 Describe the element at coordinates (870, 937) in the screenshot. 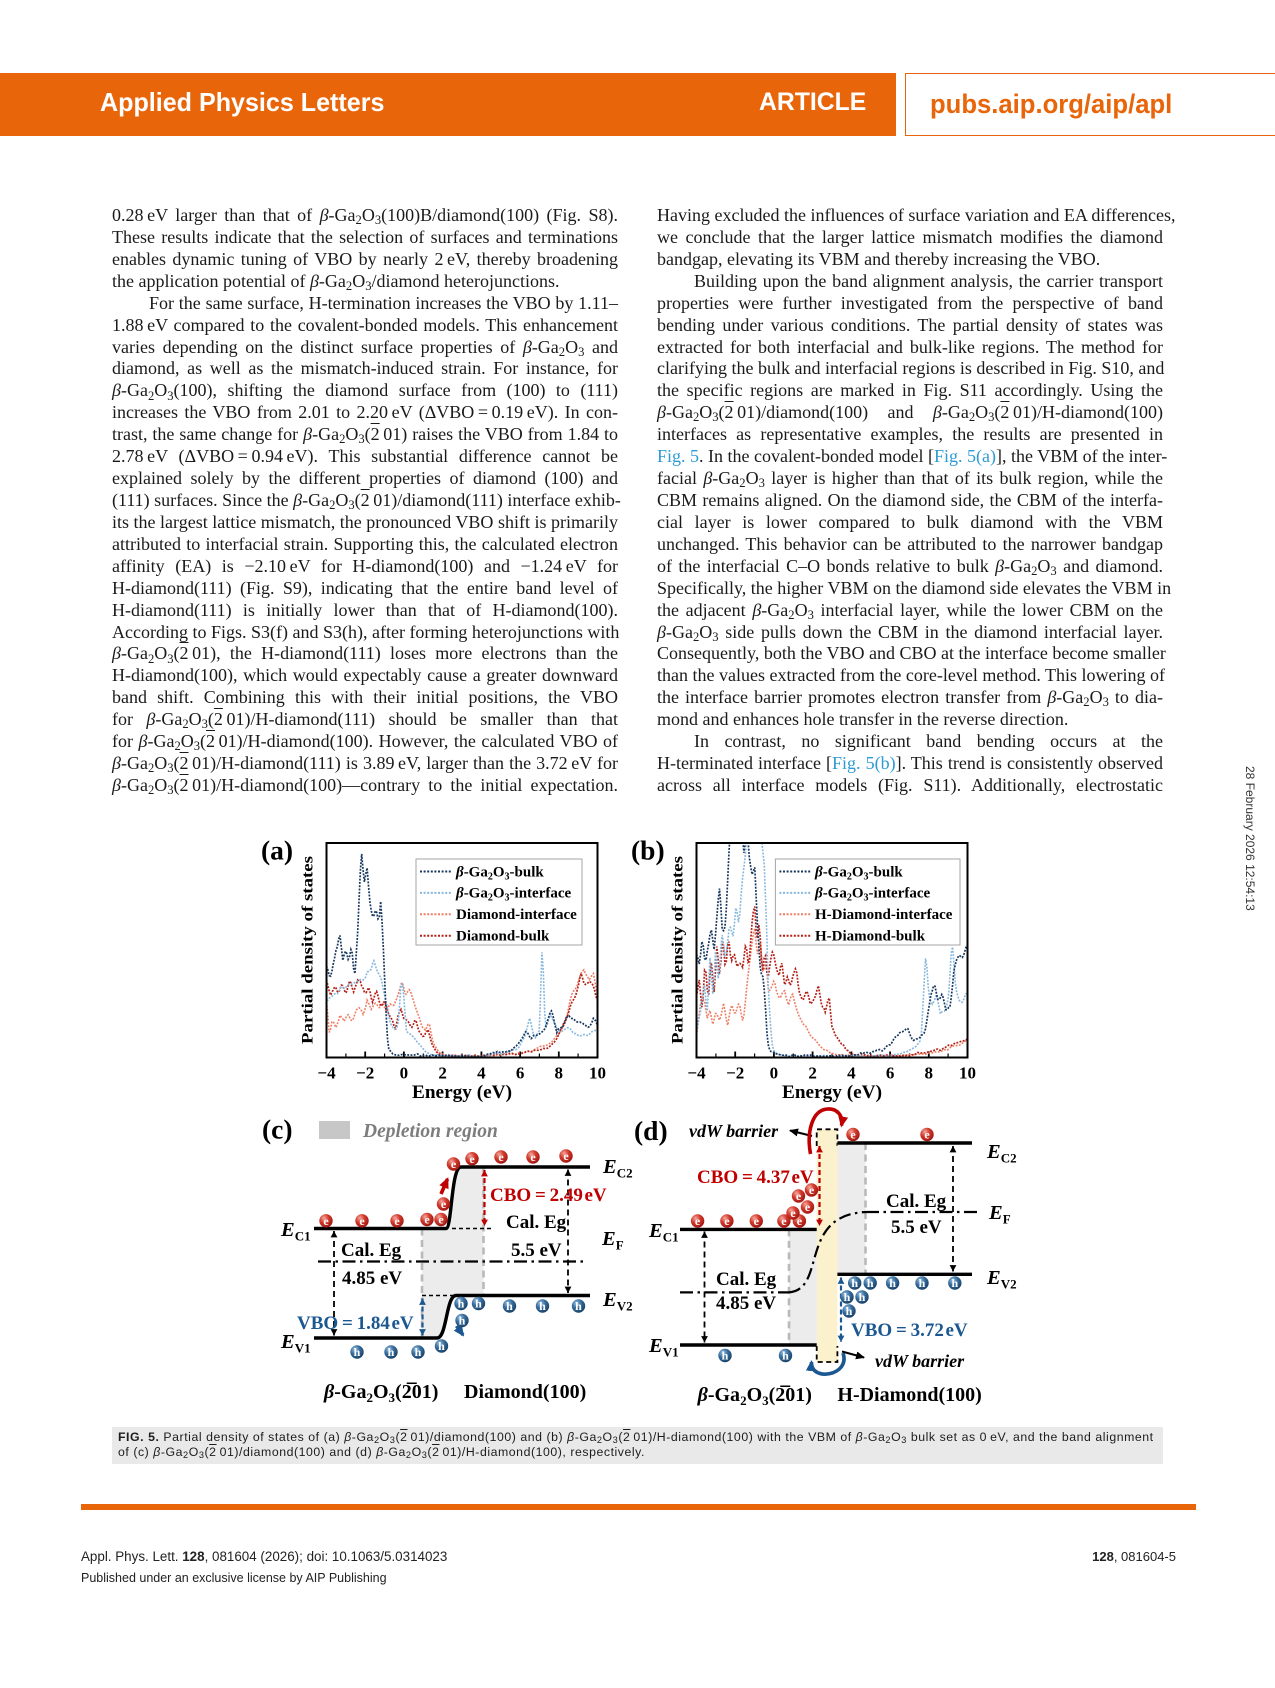

I see `svg-text: H-Diamond-bulk` at that location.